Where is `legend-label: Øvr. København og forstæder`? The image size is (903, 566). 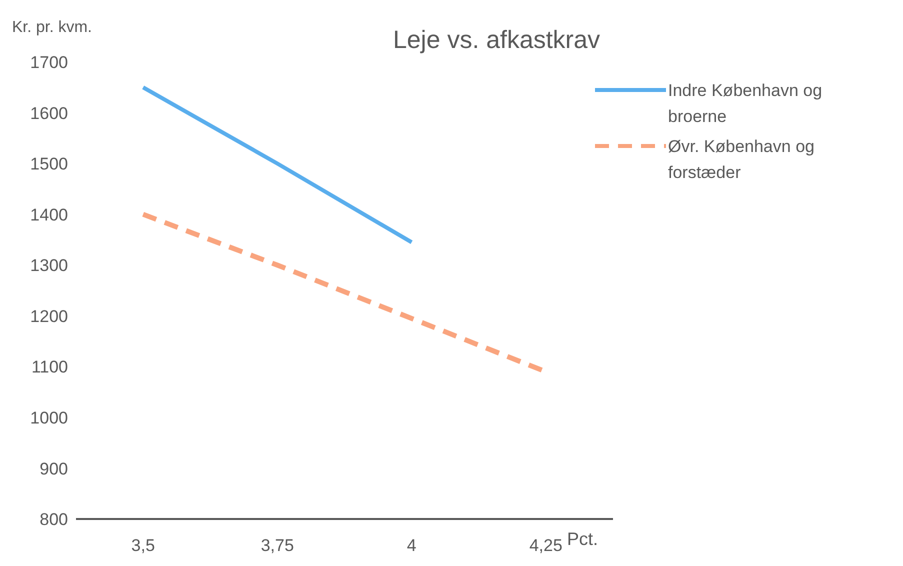
legend-label: Øvr. København og forstæder is located at coordinates (742, 160).